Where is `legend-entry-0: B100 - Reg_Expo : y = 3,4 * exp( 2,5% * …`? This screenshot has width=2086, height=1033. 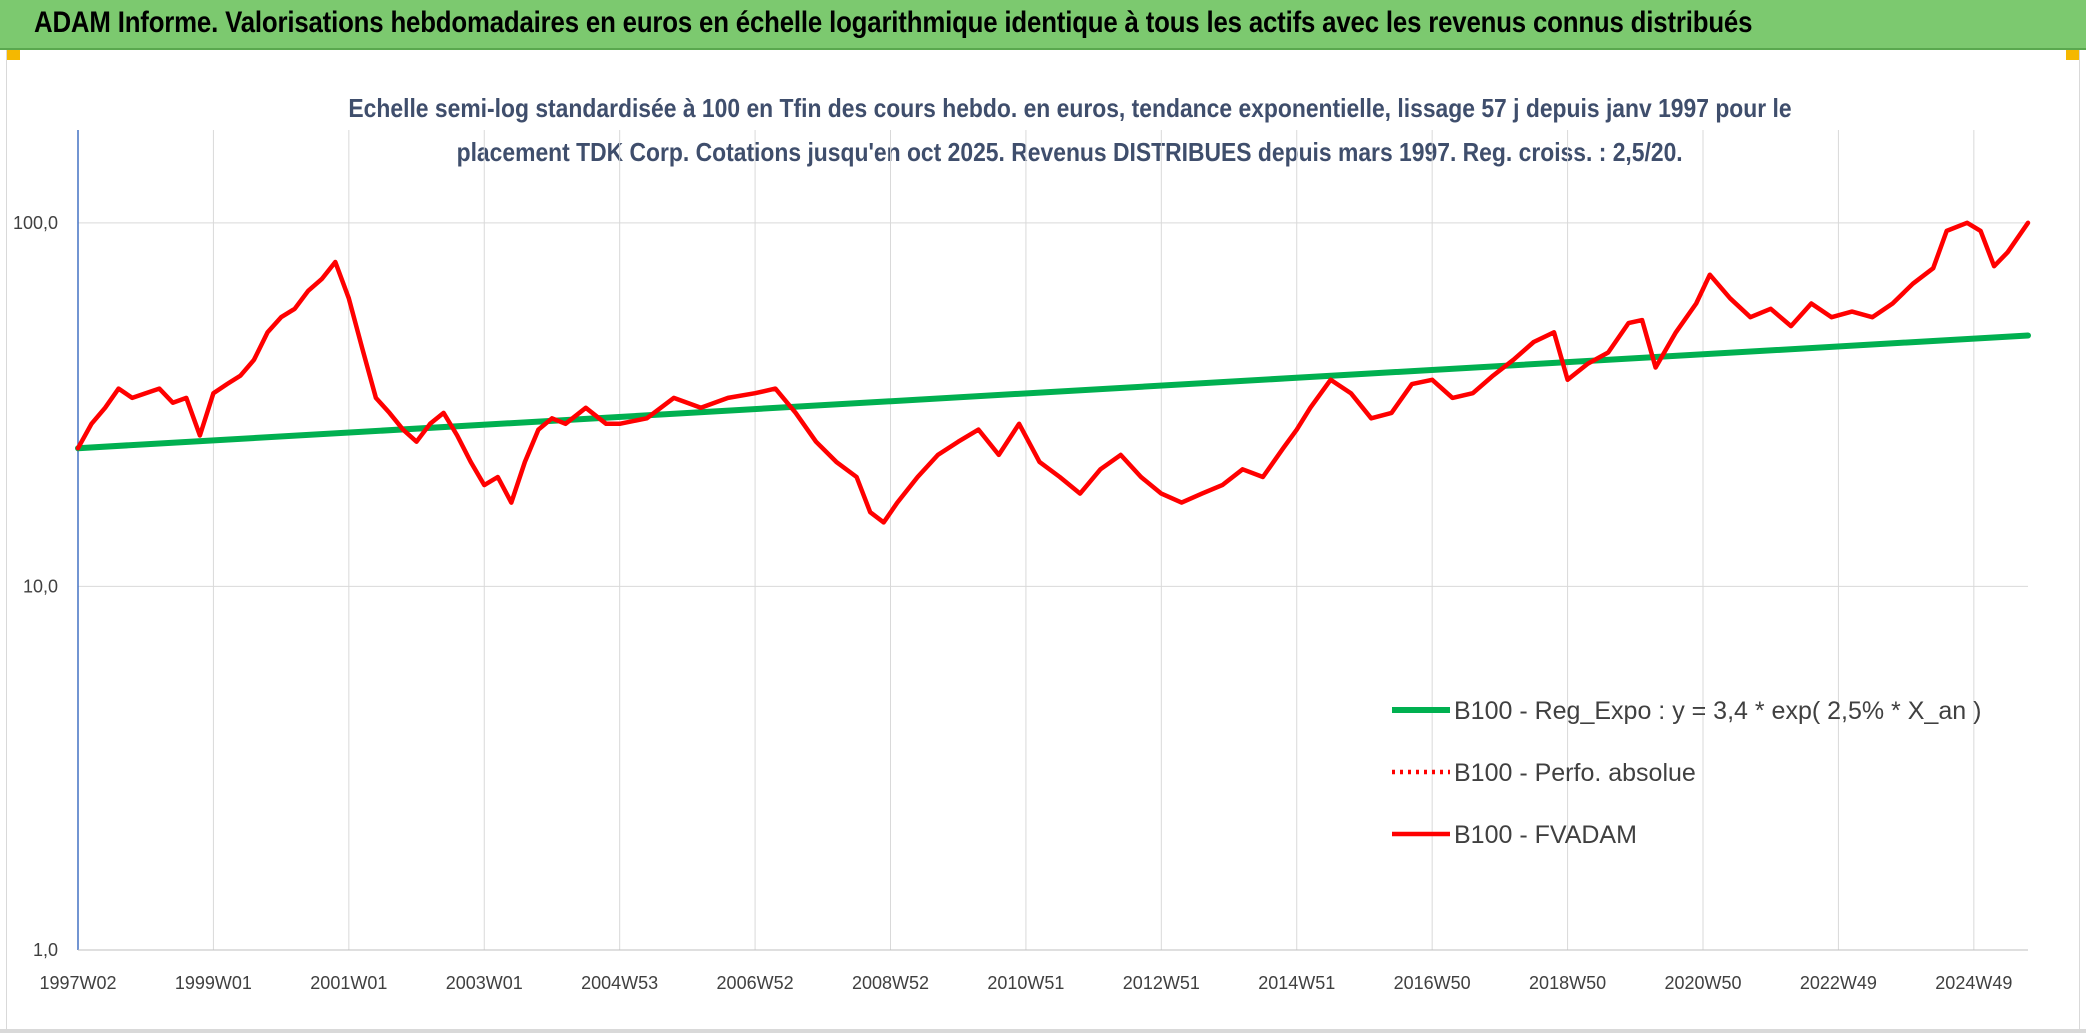
legend-entry-0: B100 - Reg_Expo : y = 3,4 * exp( 2,5% * … is located at coordinates (1717, 711).